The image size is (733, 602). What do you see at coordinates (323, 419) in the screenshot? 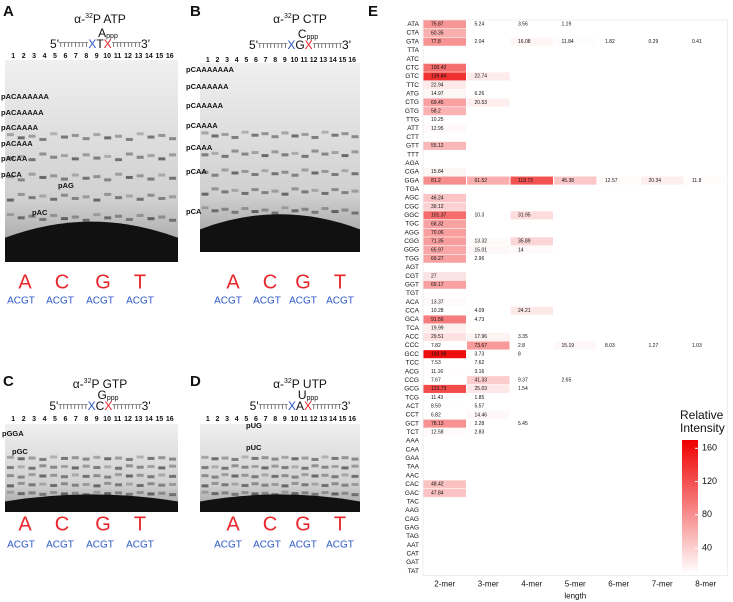
I see `lane-number: 13` at bounding box center [323, 419].